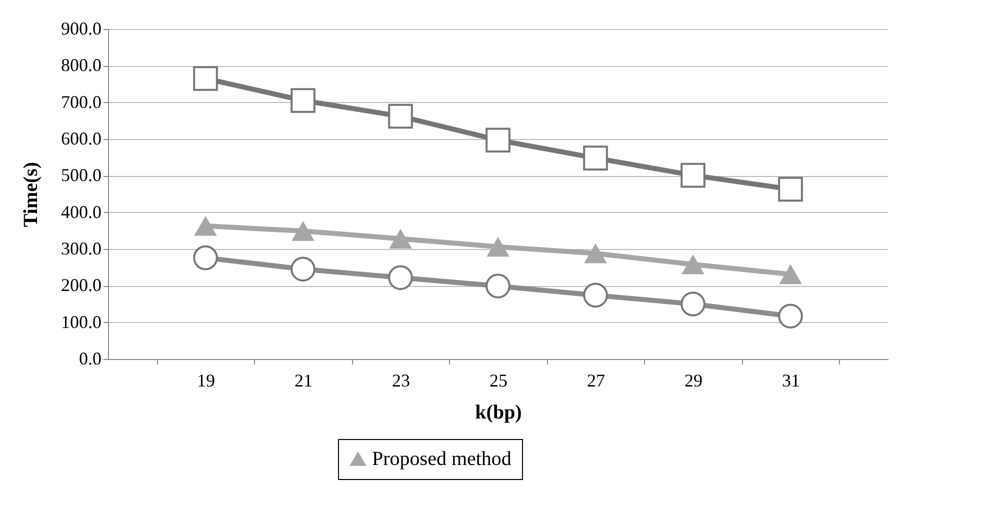 Image resolution: width=982 pixels, height=520 pixels. I want to click on y-tick-label: 300.0, so click(81, 248).